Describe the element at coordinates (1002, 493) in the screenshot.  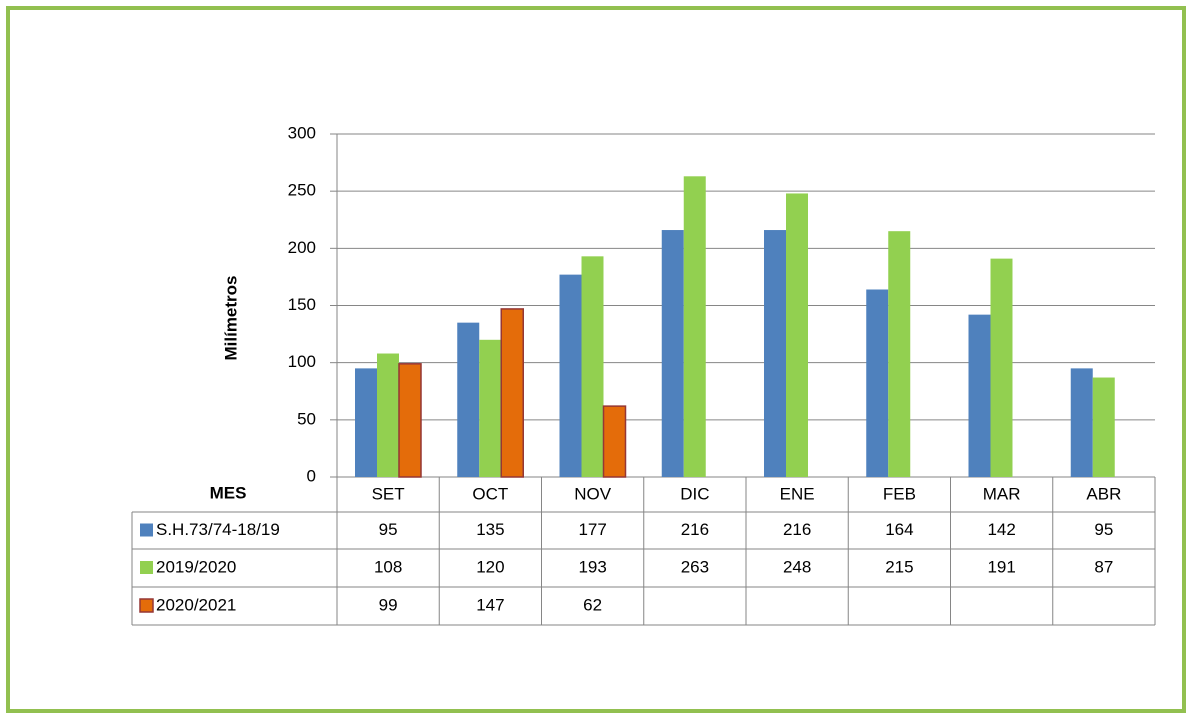
I see `x-tick-label: MAR` at that location.